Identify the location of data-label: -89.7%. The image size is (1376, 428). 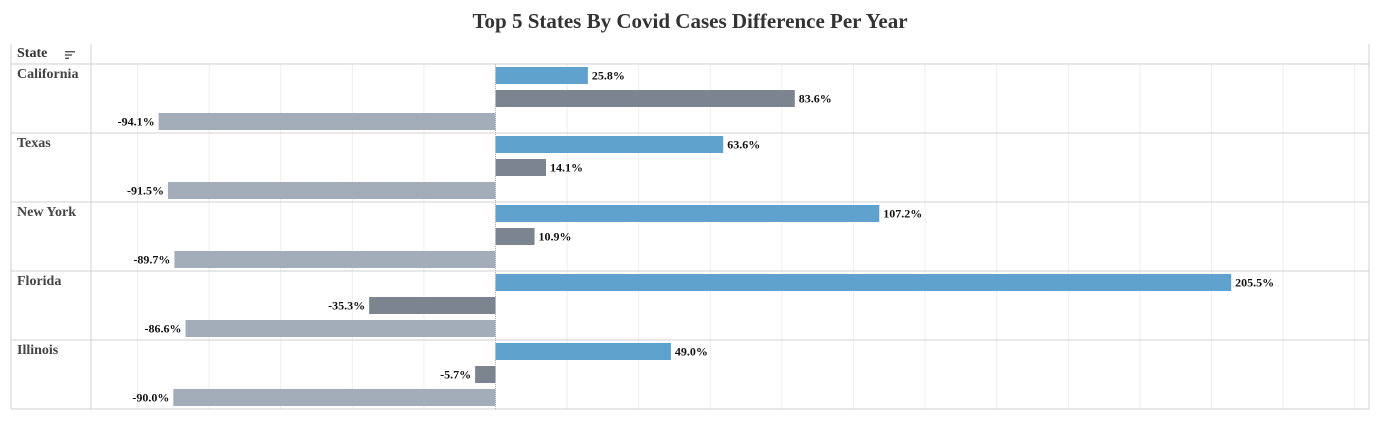
(151, 260).